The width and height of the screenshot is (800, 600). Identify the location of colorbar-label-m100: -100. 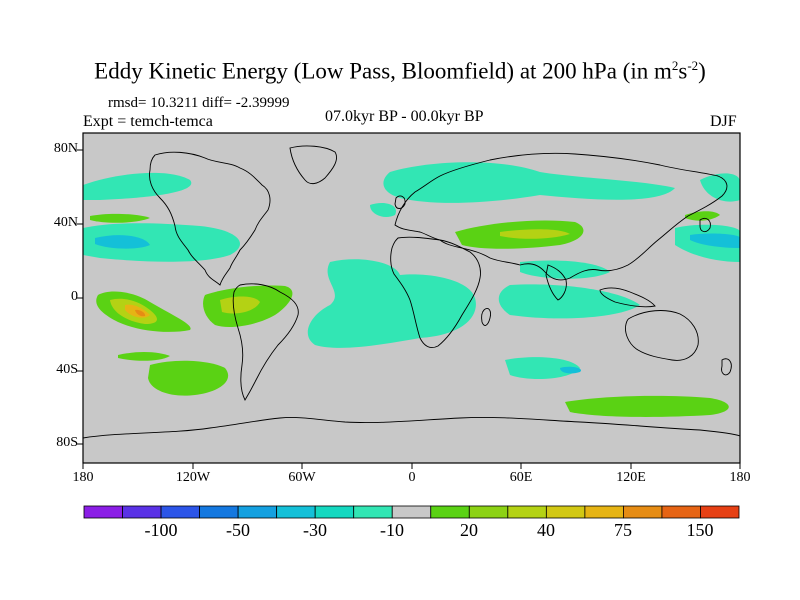
(161, 530).